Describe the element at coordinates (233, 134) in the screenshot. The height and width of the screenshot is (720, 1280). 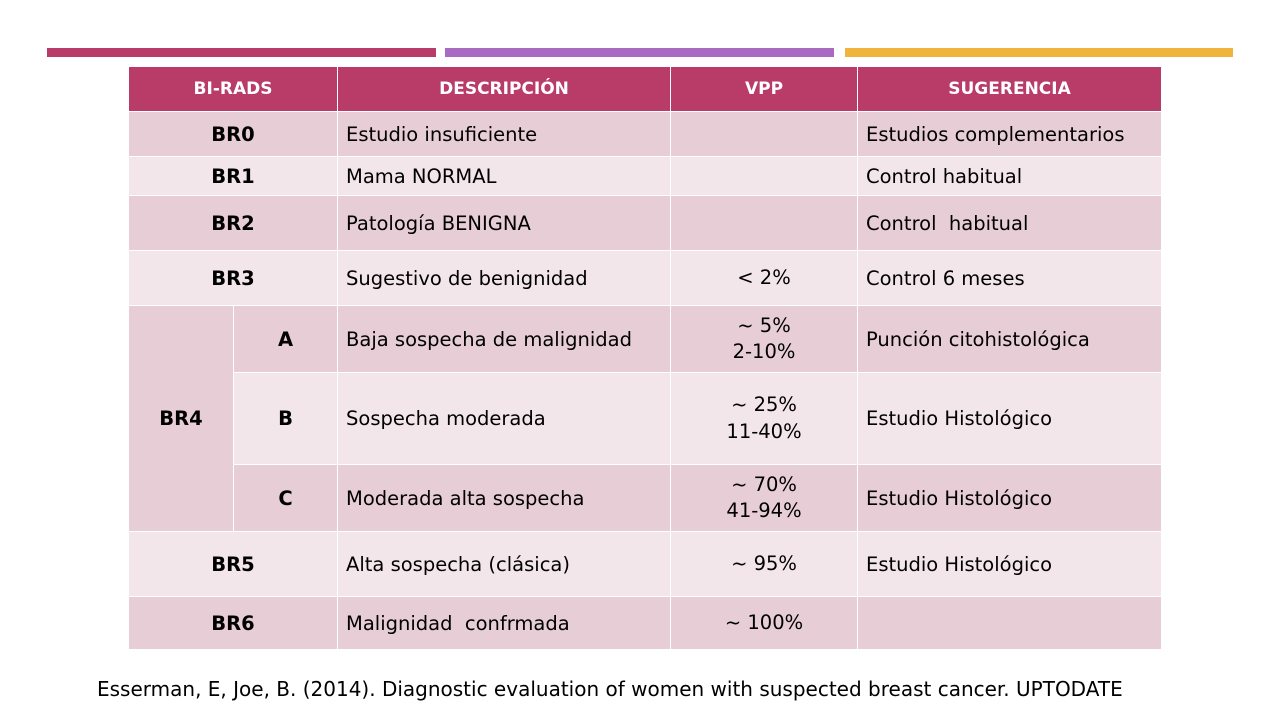
I see `cell-code: BR0` at that location.